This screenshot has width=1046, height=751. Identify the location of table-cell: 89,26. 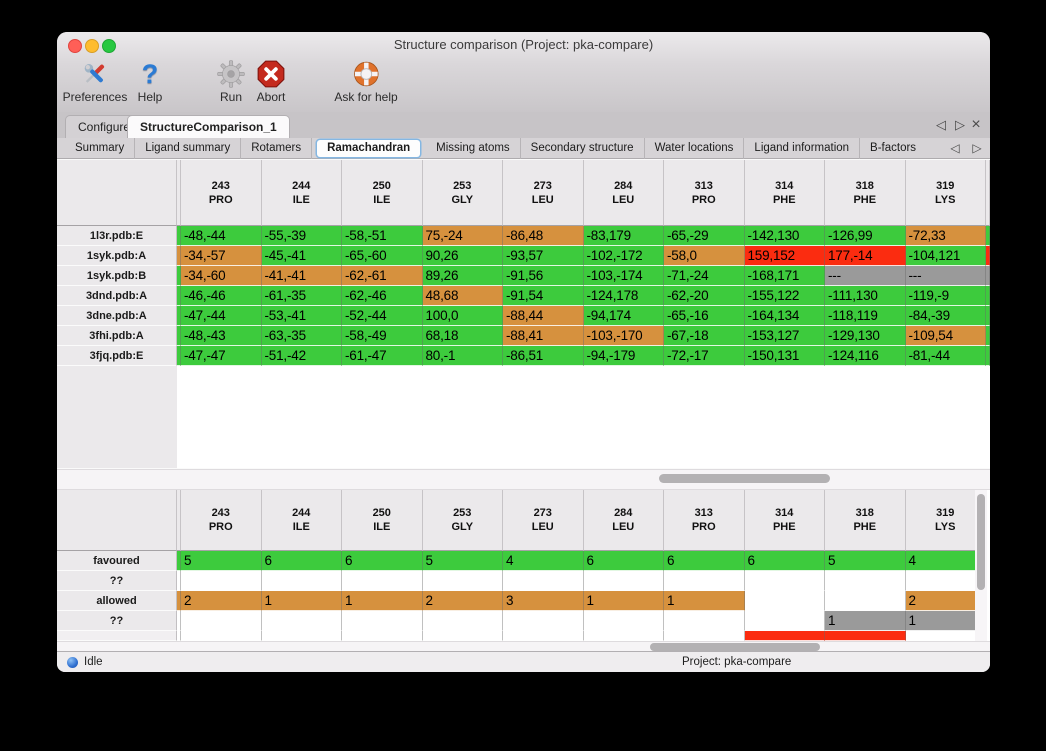
(462, 276).